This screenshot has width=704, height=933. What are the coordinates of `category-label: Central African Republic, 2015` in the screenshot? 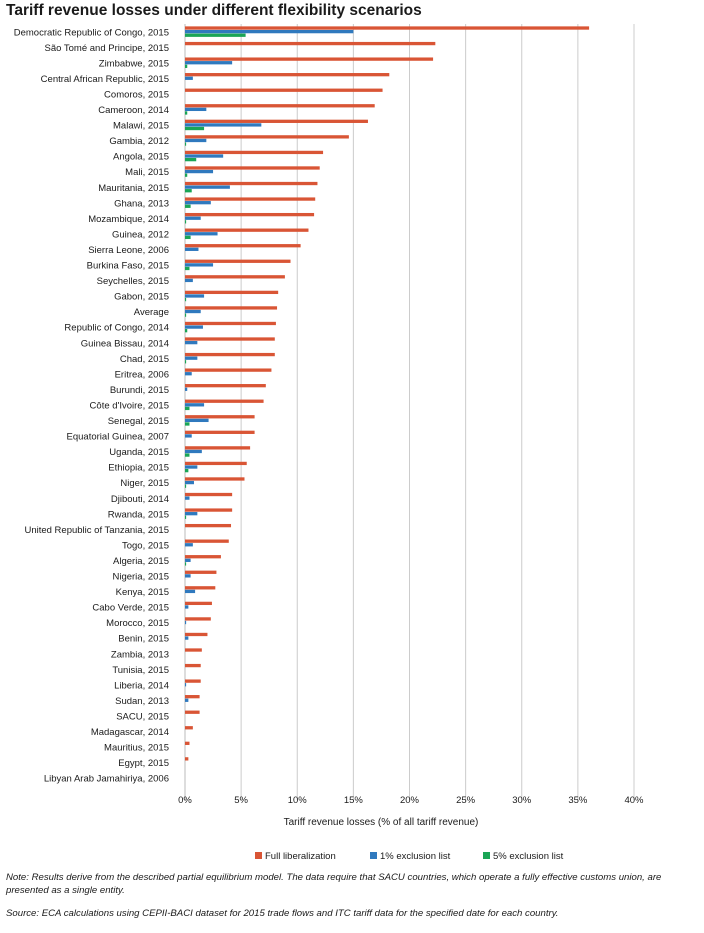 It's located at (105, 79).